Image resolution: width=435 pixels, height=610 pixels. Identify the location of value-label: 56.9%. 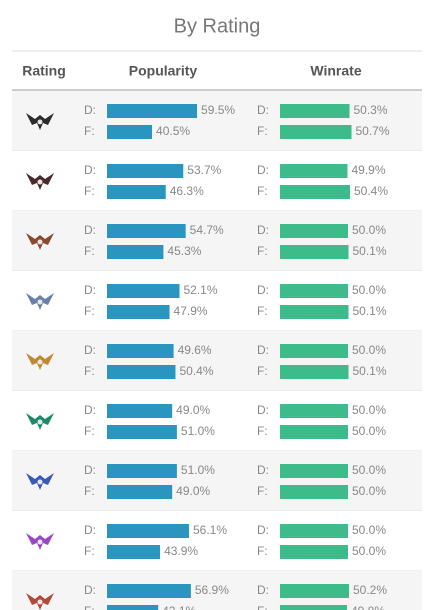
(212, 590).